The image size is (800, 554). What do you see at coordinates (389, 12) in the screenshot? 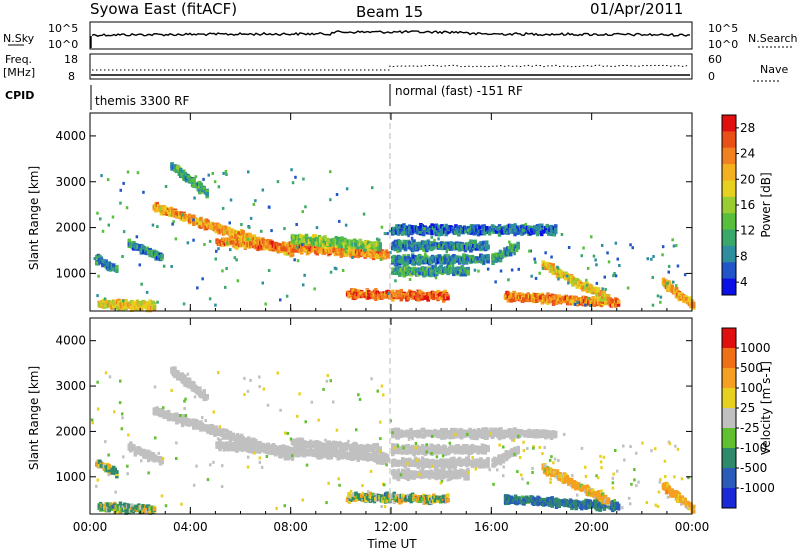
I see `beam-title: Beam 15` at bounding box center [389, 12].